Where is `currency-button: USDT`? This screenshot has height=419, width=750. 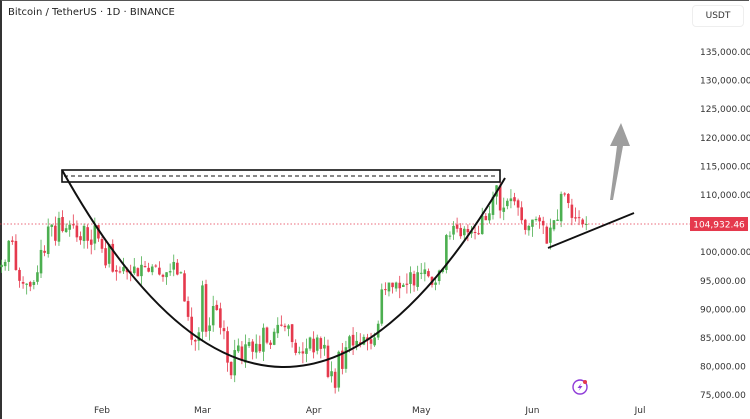
currency-button: USDT is located at coordinates (718, 16).